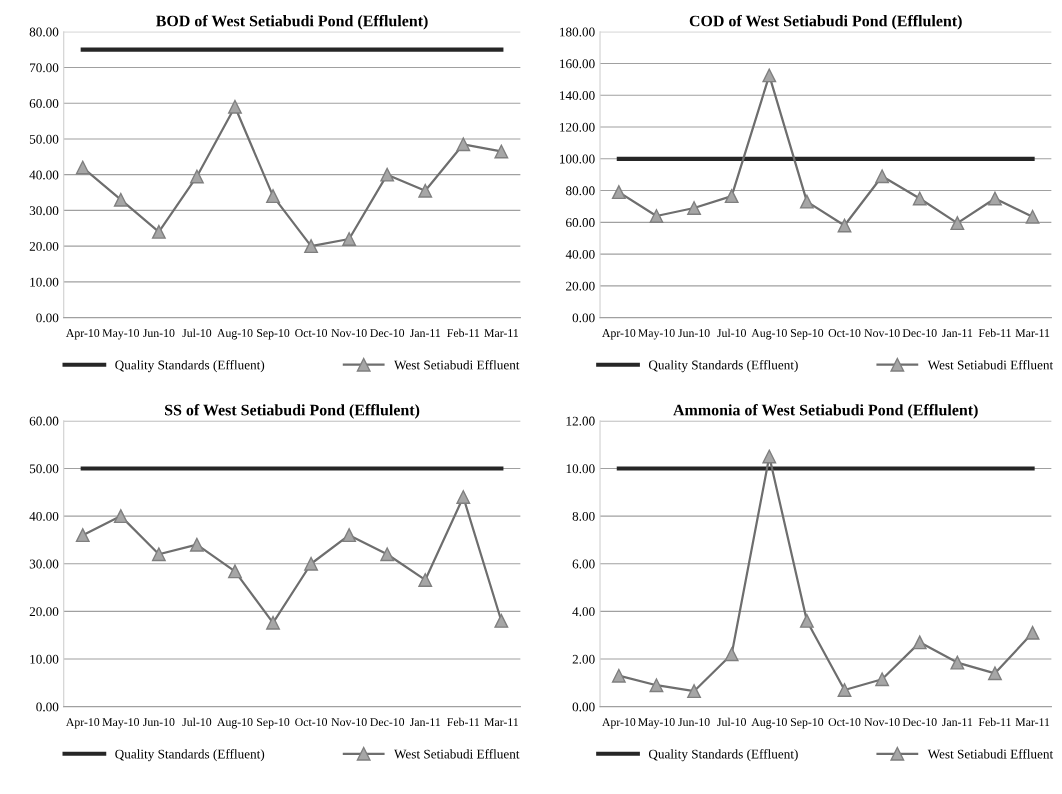 This screenshot has height=794, width=1062. Describe the element at coordinates (583, 612) in the screenshot. I see `y-tick-label: 4.00` at that location.